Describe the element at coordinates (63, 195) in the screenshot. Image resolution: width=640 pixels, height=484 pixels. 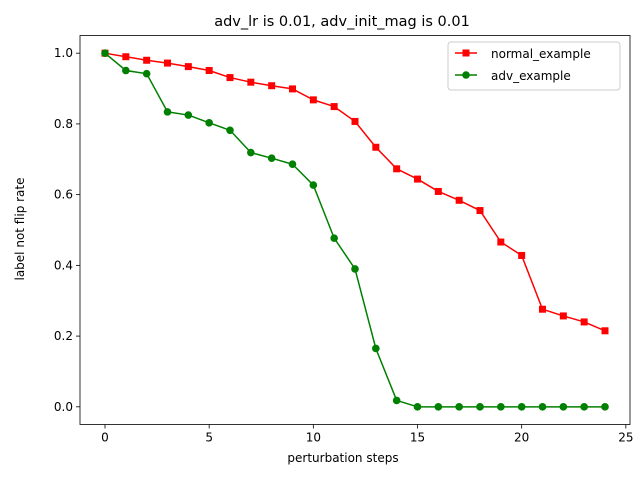
I see `y-tick-label: 0.6` at that location.